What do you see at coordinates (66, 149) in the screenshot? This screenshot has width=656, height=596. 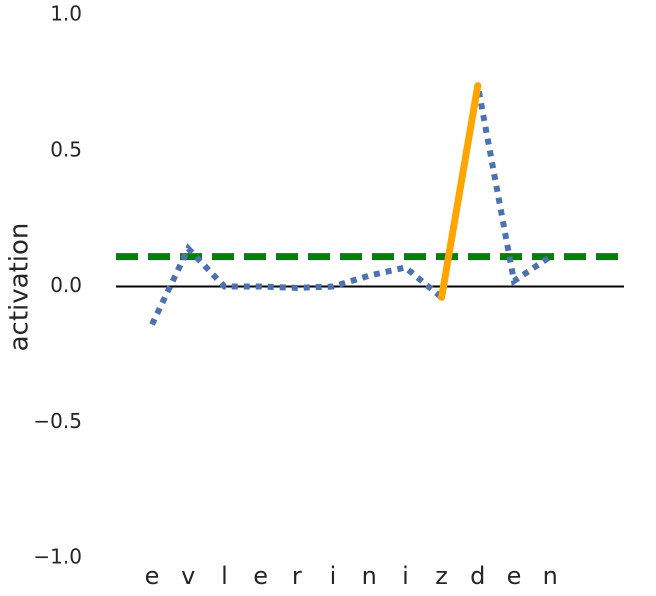 I see `y-tick-label: 0.5` at bounding box center [66, 149].